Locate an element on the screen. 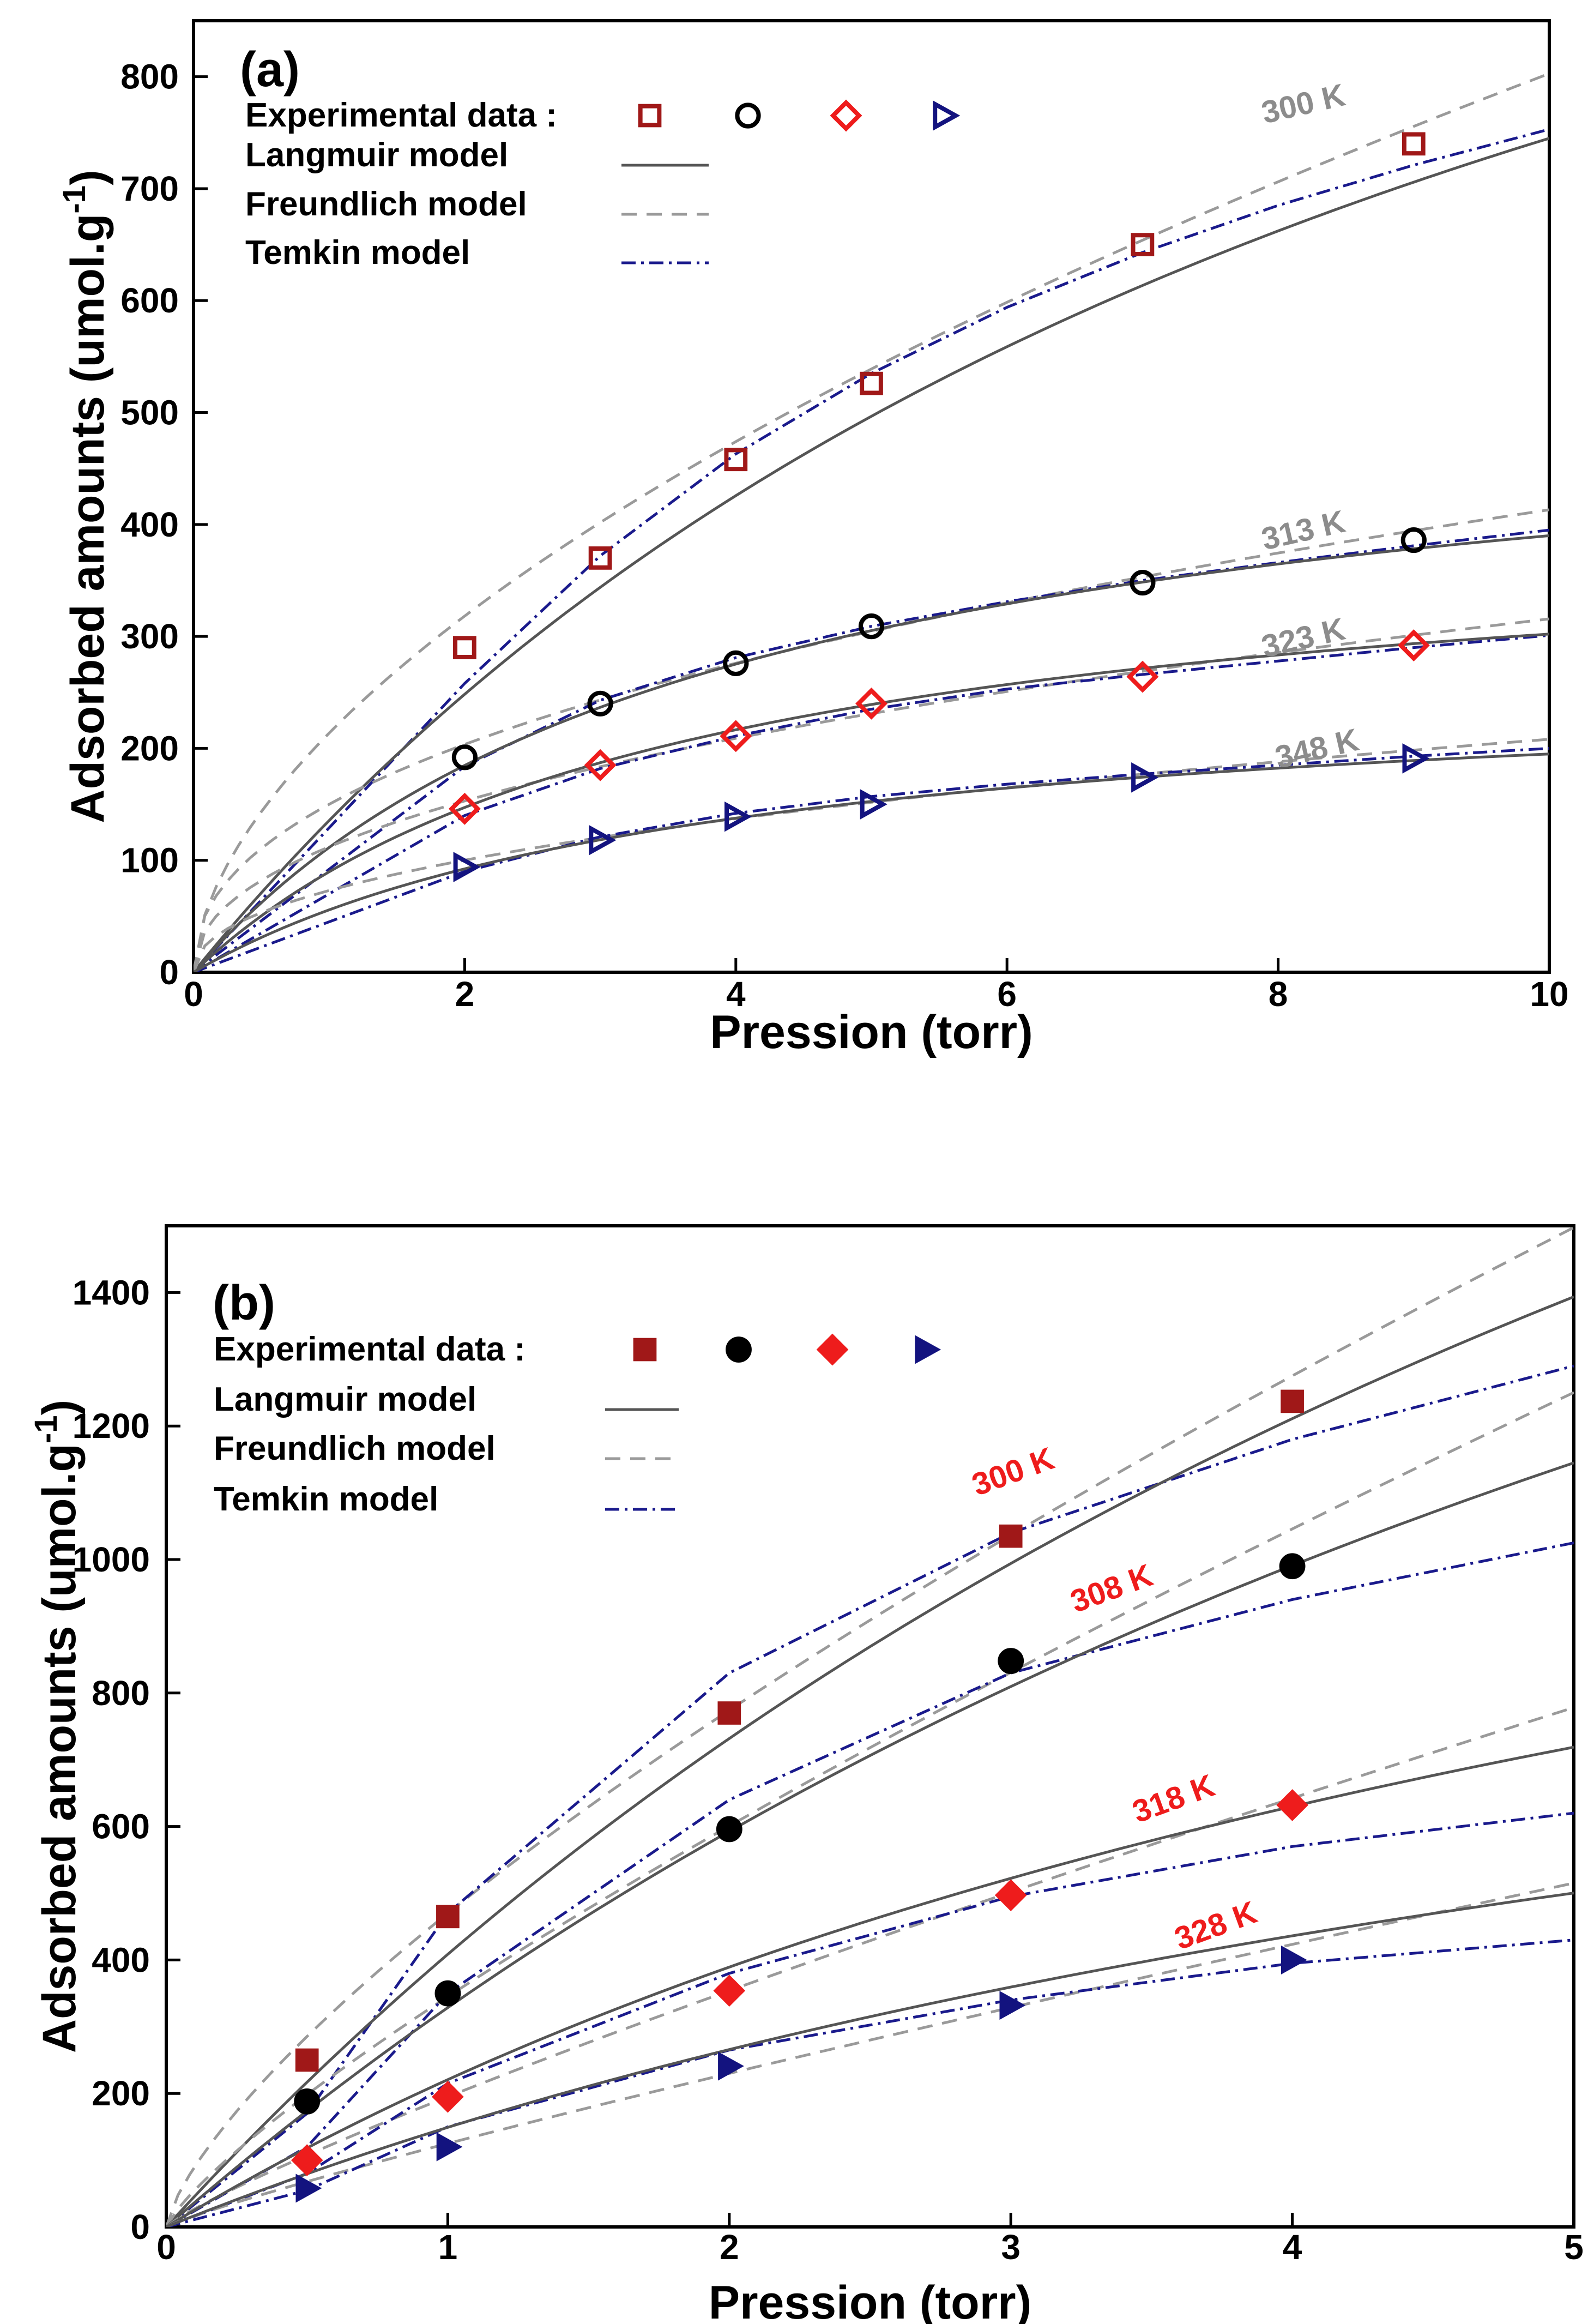  y-tick-label: 1000 is located at coordinates (111, 1559).